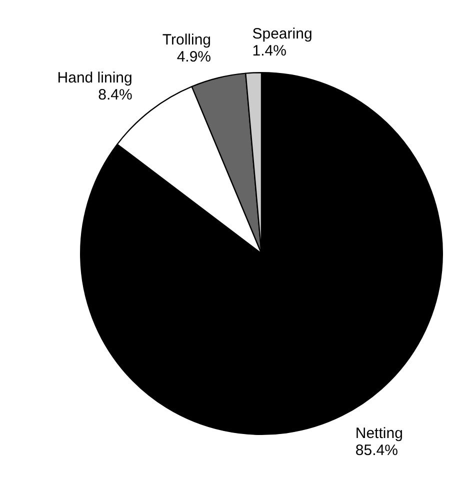  Describe the element at coordinates (94, 77) in the screenshot. I see `slice-label: Hand lining` at that location.